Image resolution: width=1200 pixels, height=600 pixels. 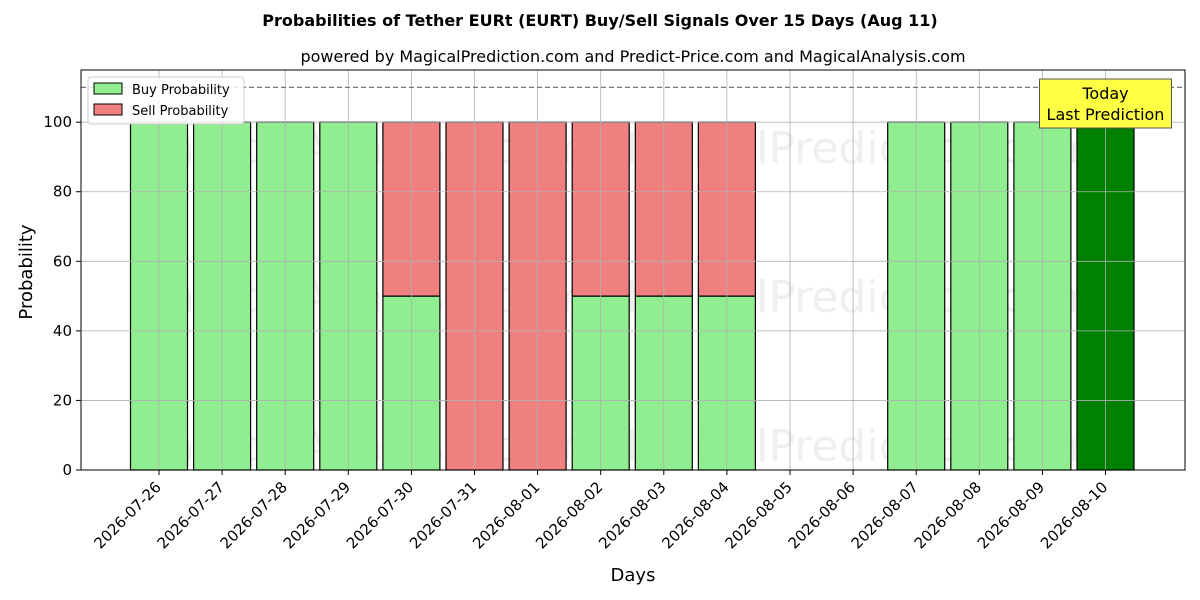 What do you see at coordinates (26, 271) in the screenshot?
I see `y-axis-label: Probability` at bounding box center [26, 271].